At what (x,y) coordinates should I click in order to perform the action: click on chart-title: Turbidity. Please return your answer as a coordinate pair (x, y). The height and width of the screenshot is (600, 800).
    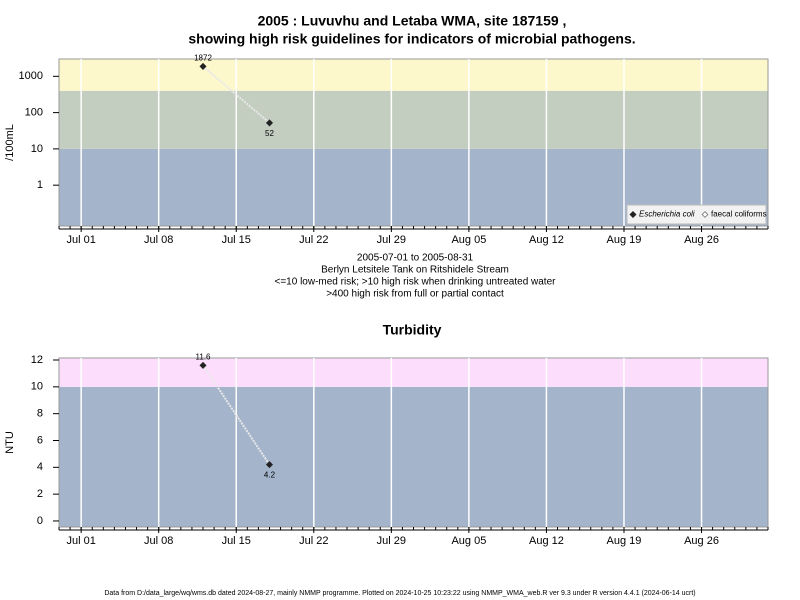
    Looking at the image, I should click on (412, 330).